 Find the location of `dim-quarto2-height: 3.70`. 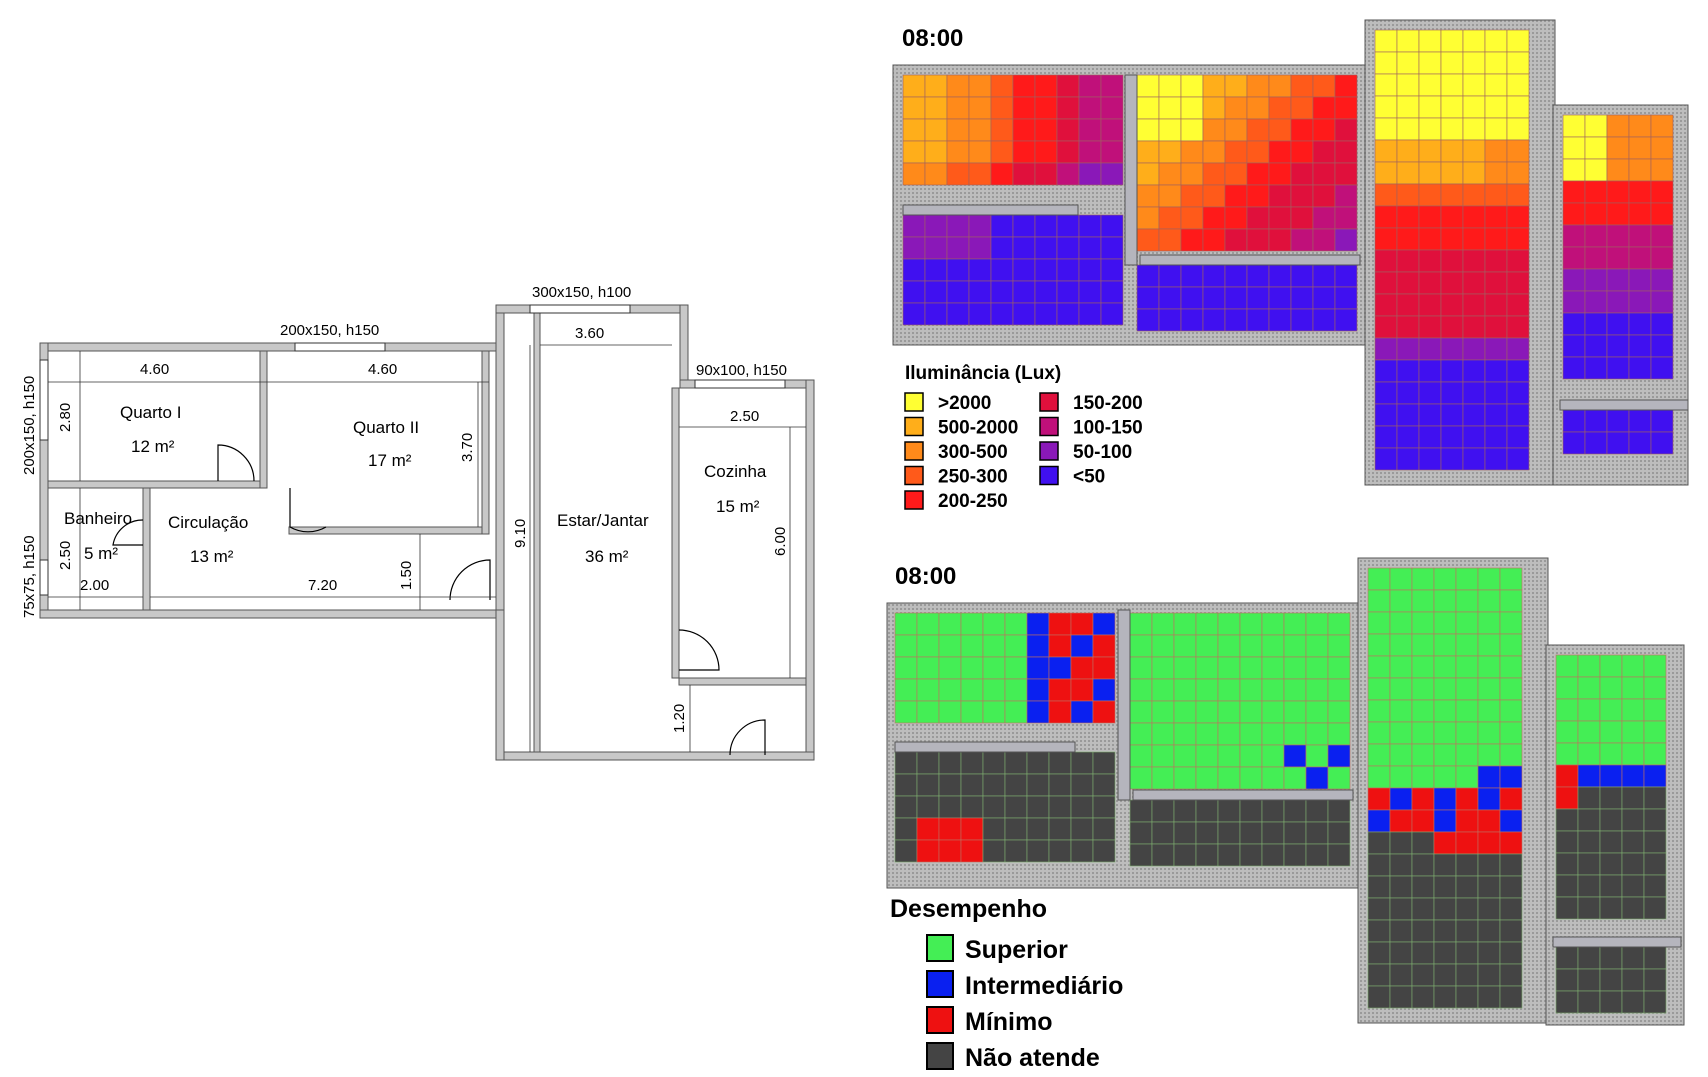

dim-quarto2-height: 3.70 is located at coordinates (467, 447).